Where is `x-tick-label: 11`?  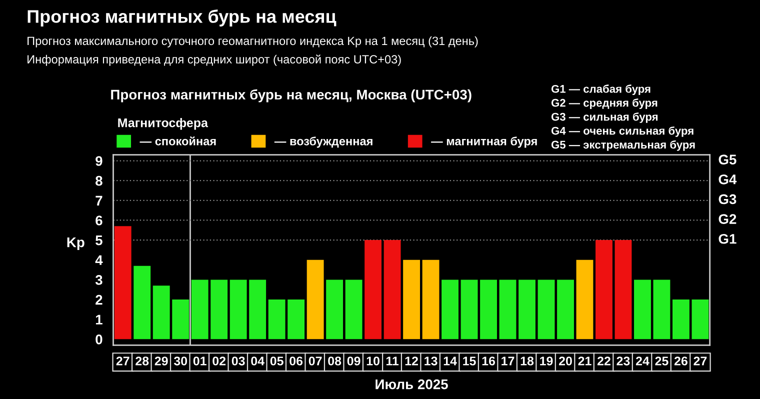
x-tick-label: 11 is located at coordinates (392, 361).